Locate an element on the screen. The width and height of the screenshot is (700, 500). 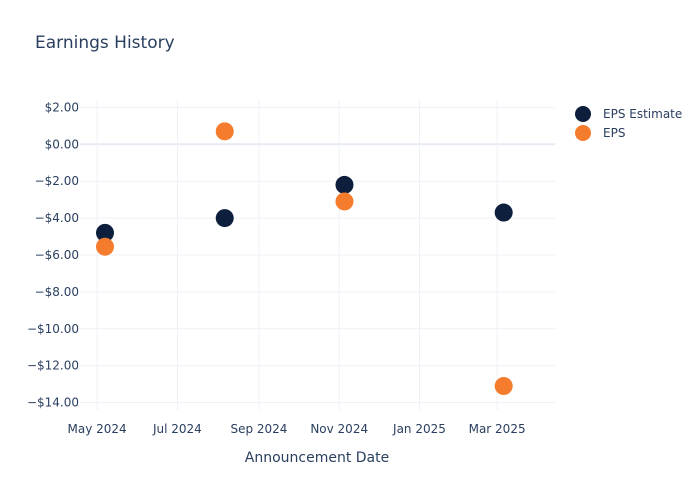
x-tick-label: Nov 2024 is located at coordinates (339, 429).